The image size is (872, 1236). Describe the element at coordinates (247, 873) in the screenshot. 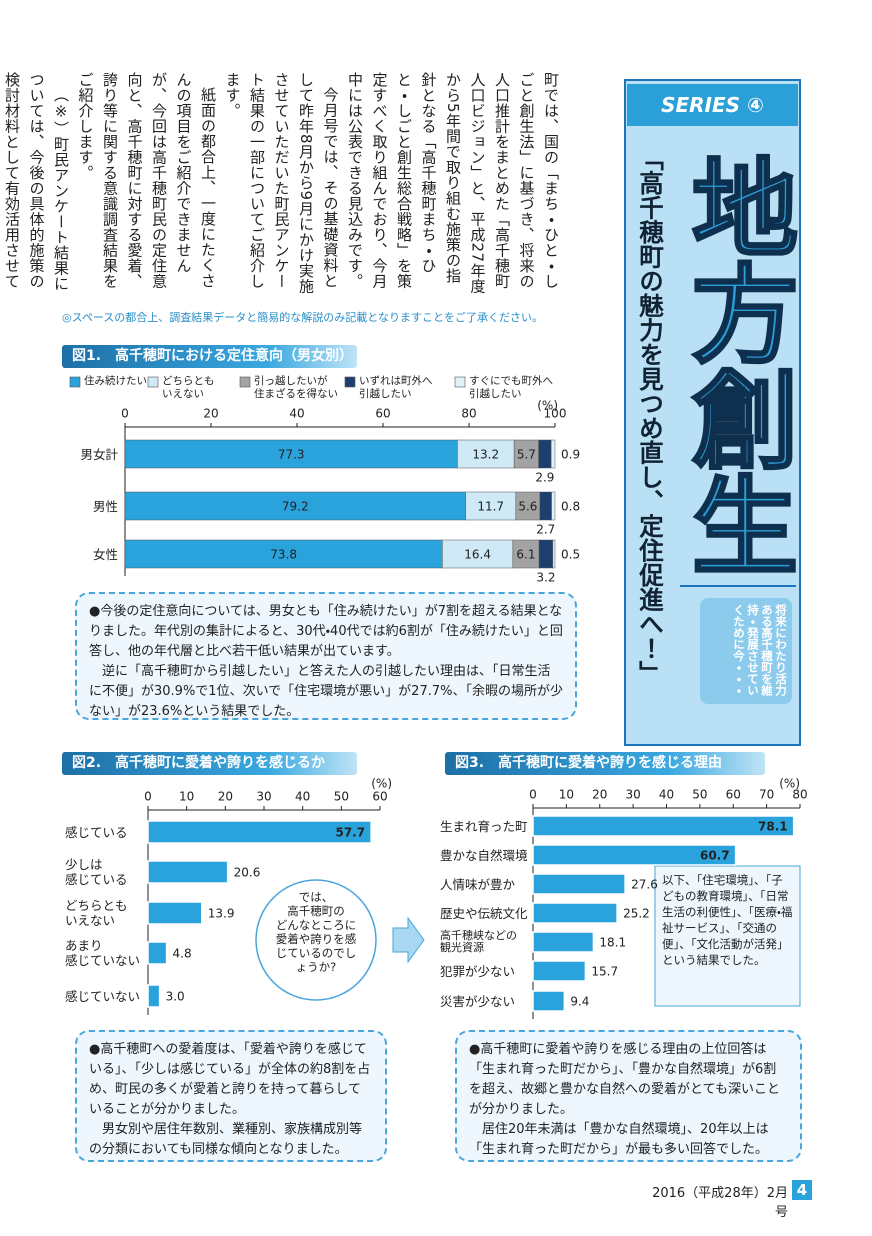

I see `data-label: 20.6` at that location.